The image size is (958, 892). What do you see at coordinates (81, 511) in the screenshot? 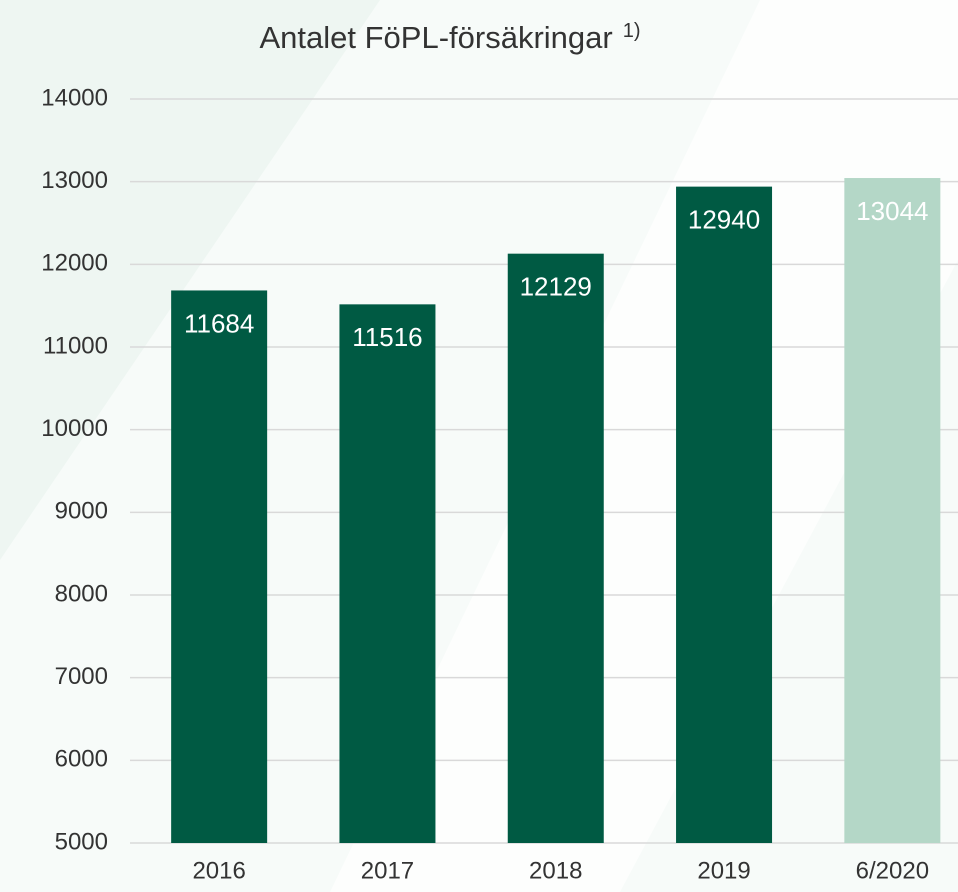
I see `y-tick-label: 9000` at bounding box center [81, 511].